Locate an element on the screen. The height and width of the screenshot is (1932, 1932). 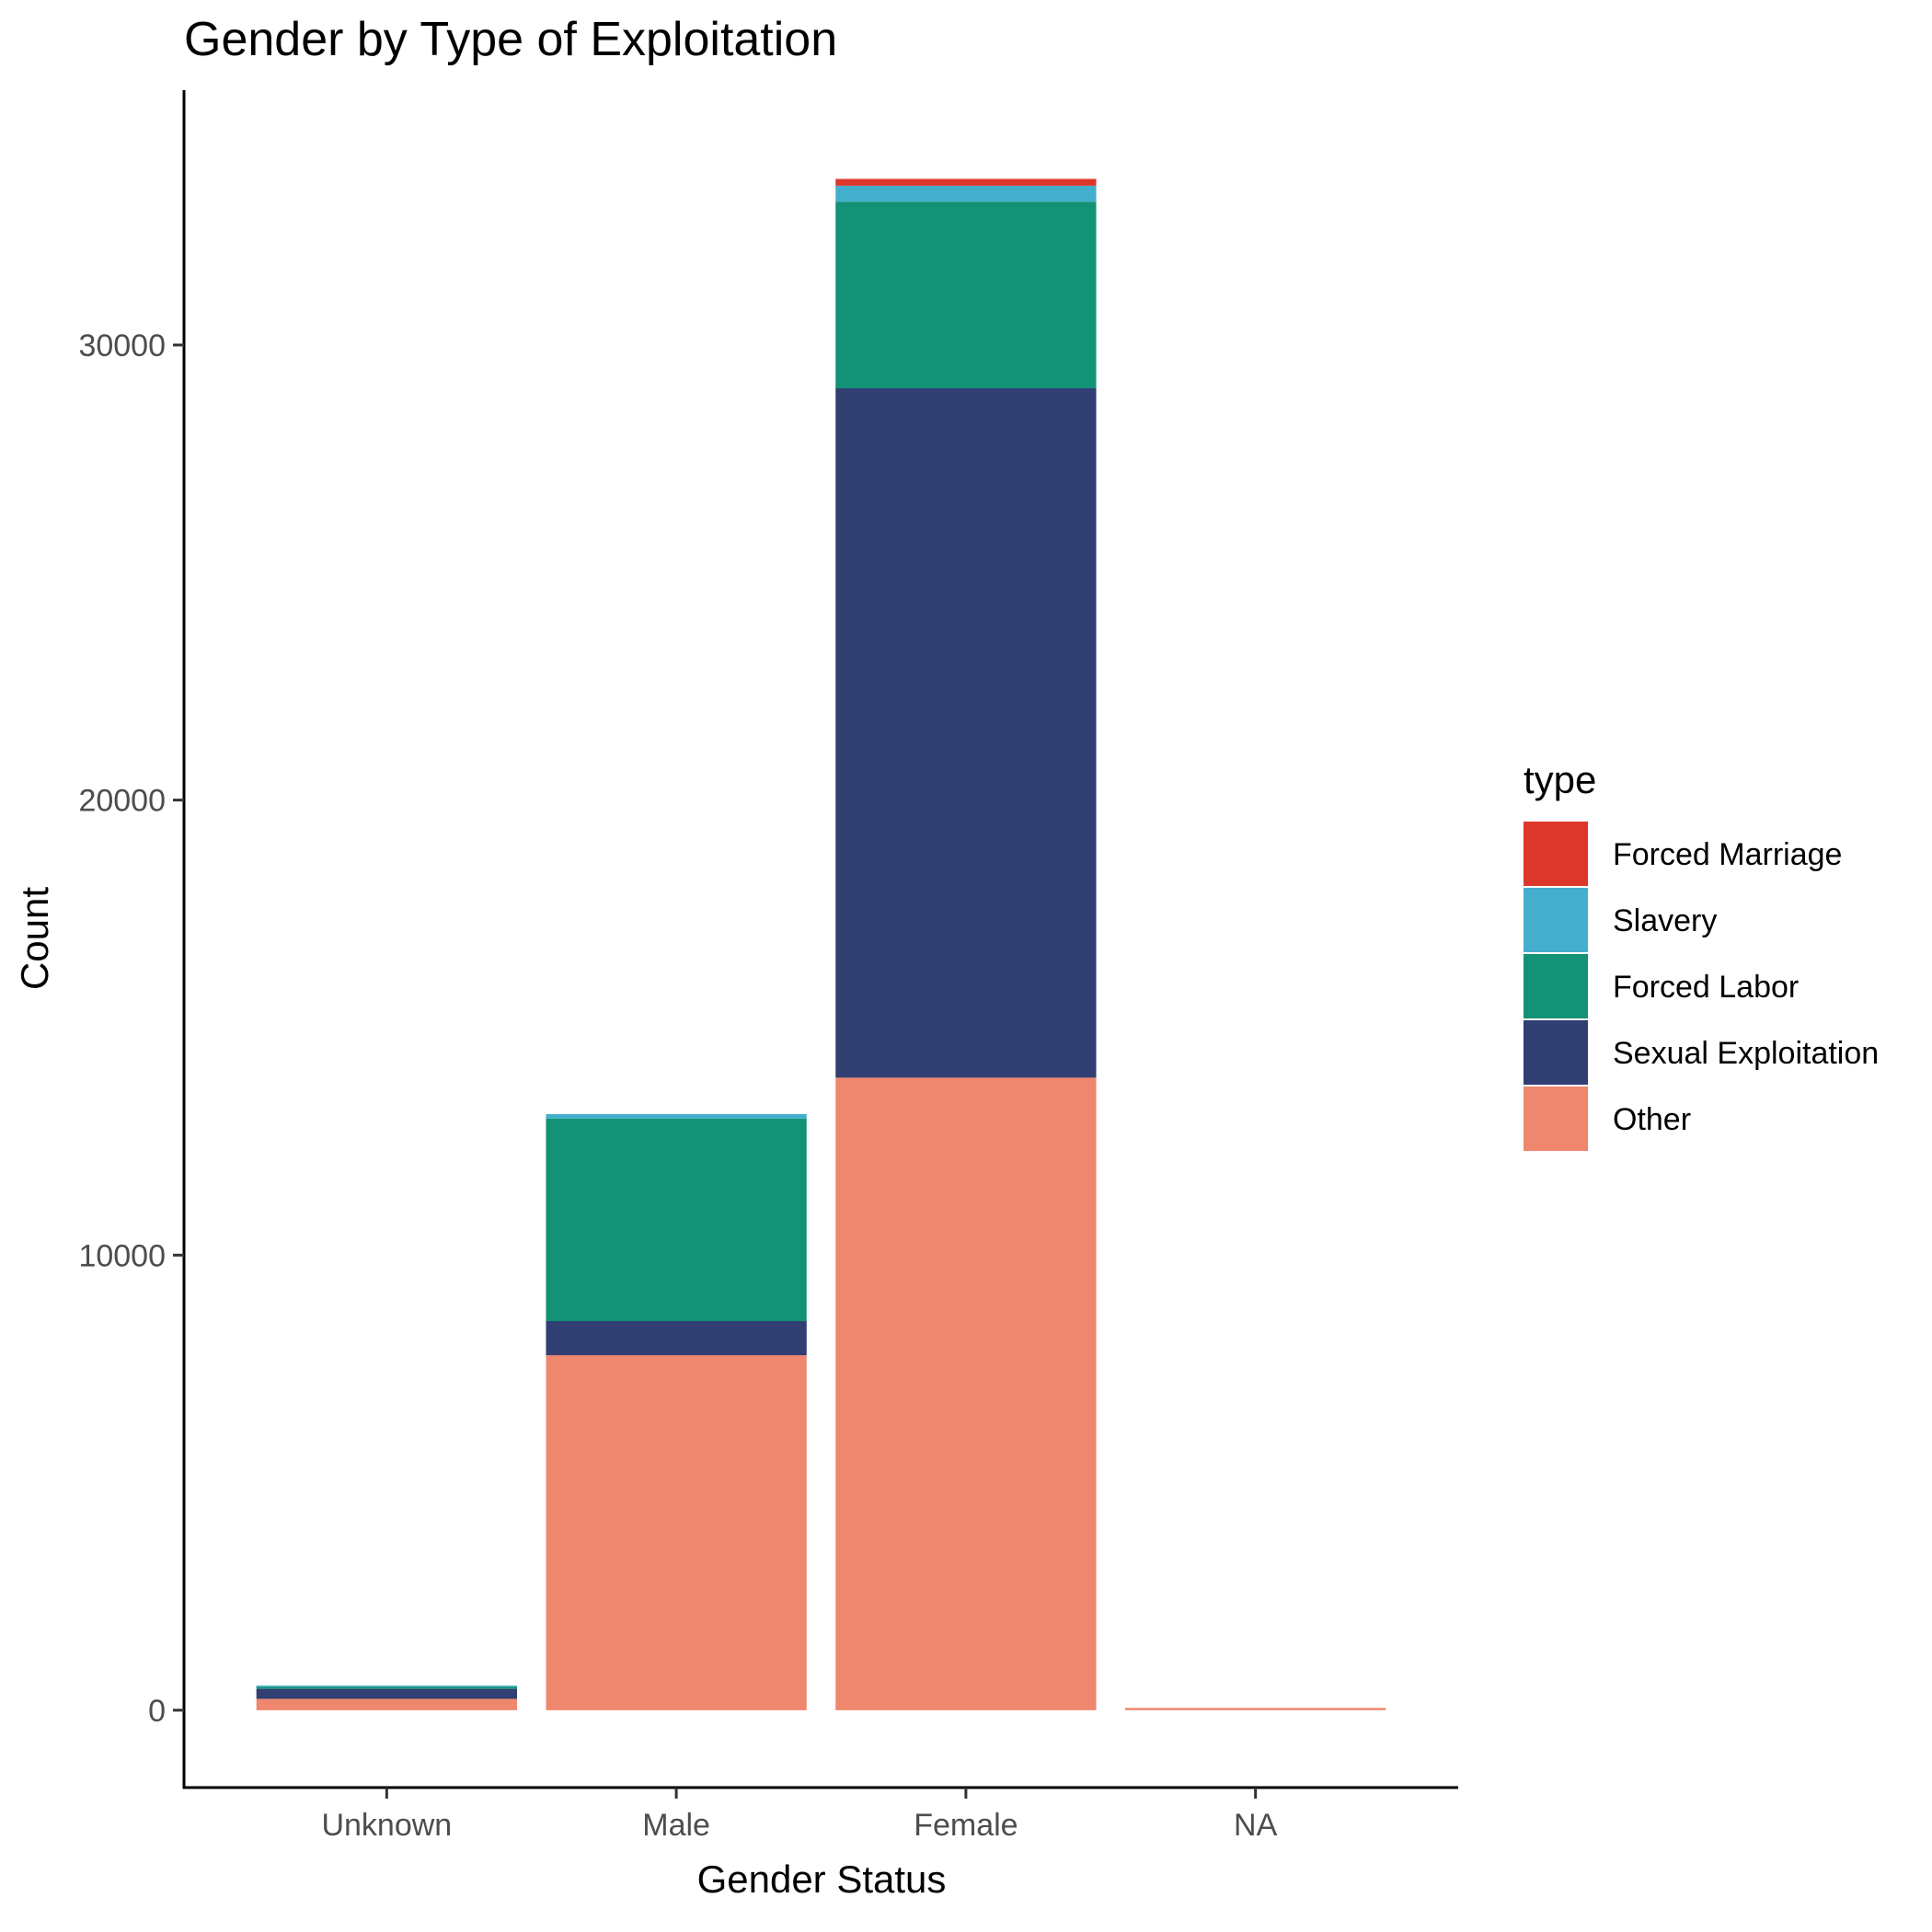
x-tick-label-unknown: Unknown is located at coordinates (386, 1825).